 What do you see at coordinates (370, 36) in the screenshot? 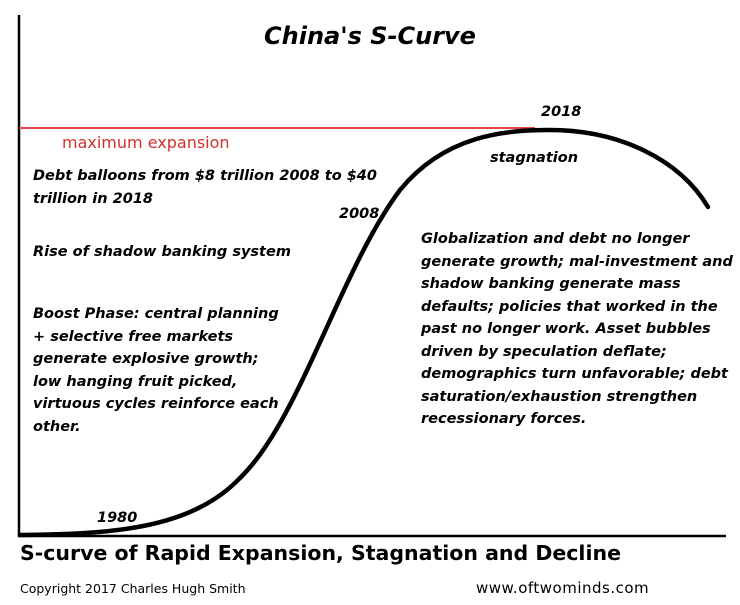
I see `diagram-title: China's S-Curve` at bounding box center [370, 36].